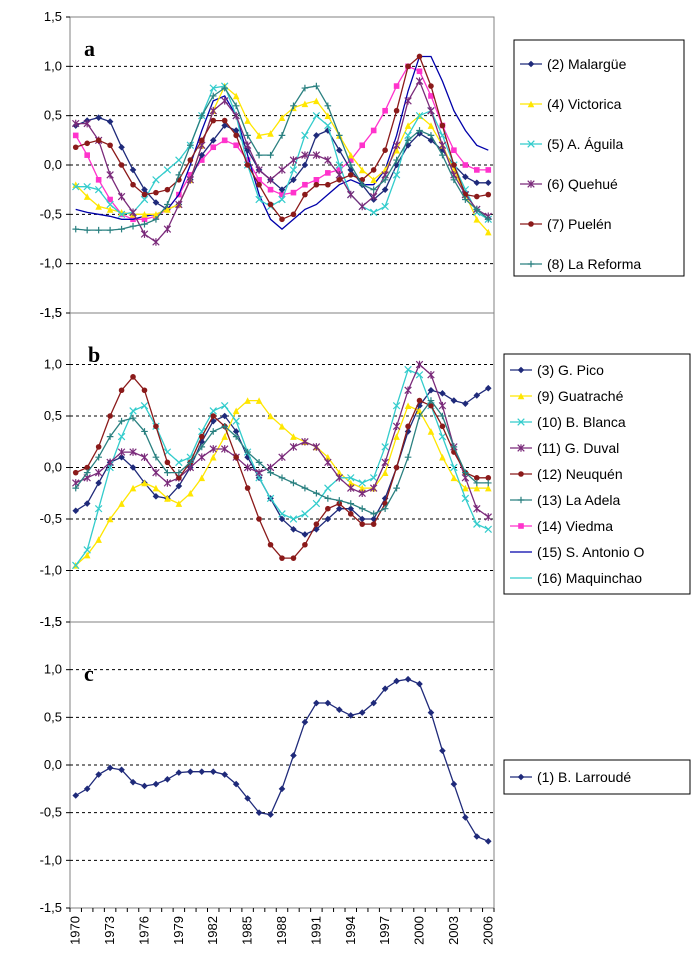 The image size is (697, 967). I want to click on legend-item: (16) Maquinchao, so click(576, 578).